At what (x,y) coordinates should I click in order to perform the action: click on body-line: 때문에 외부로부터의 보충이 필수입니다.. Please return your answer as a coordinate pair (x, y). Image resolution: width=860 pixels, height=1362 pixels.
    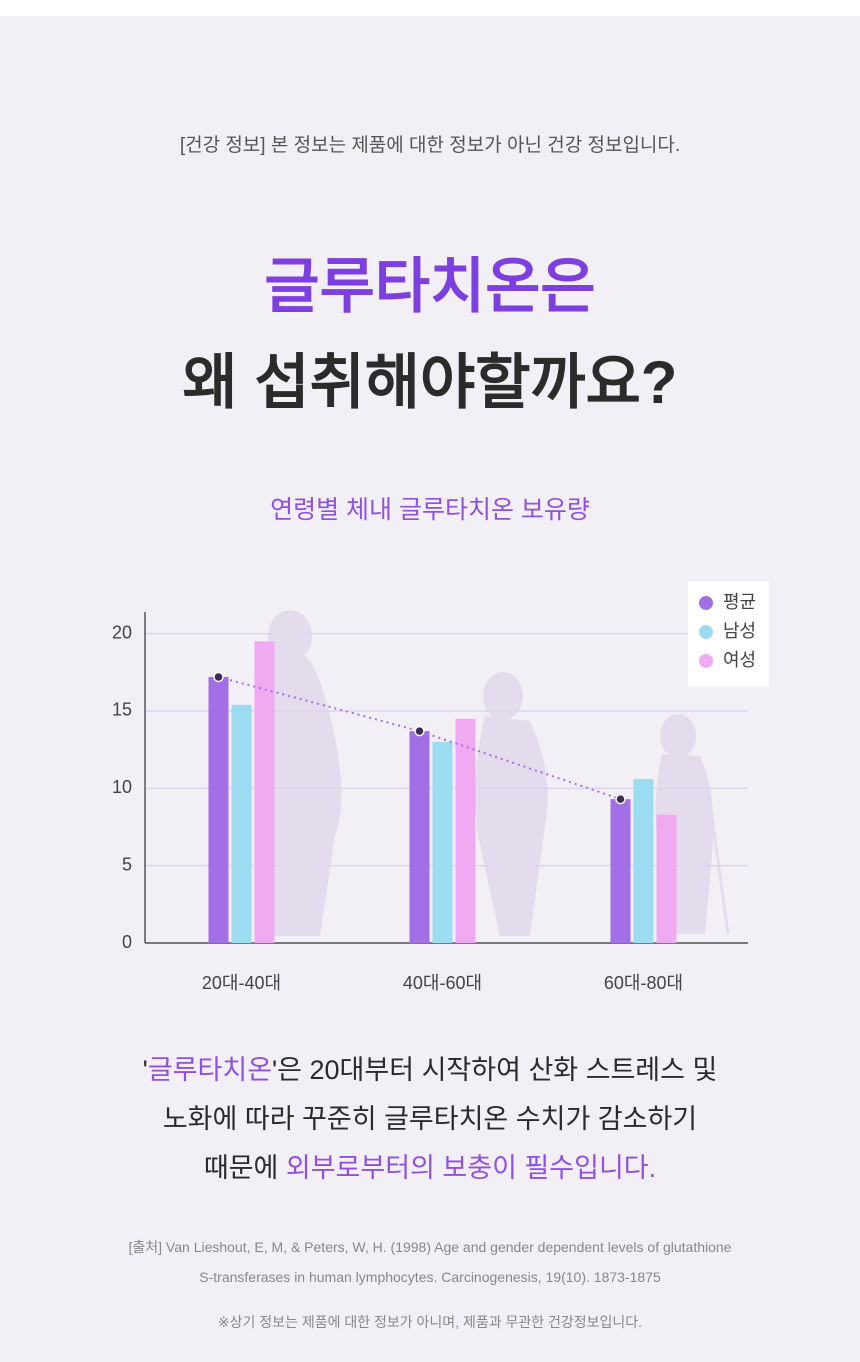
    Looking at the image, I should click on (430, 1168).